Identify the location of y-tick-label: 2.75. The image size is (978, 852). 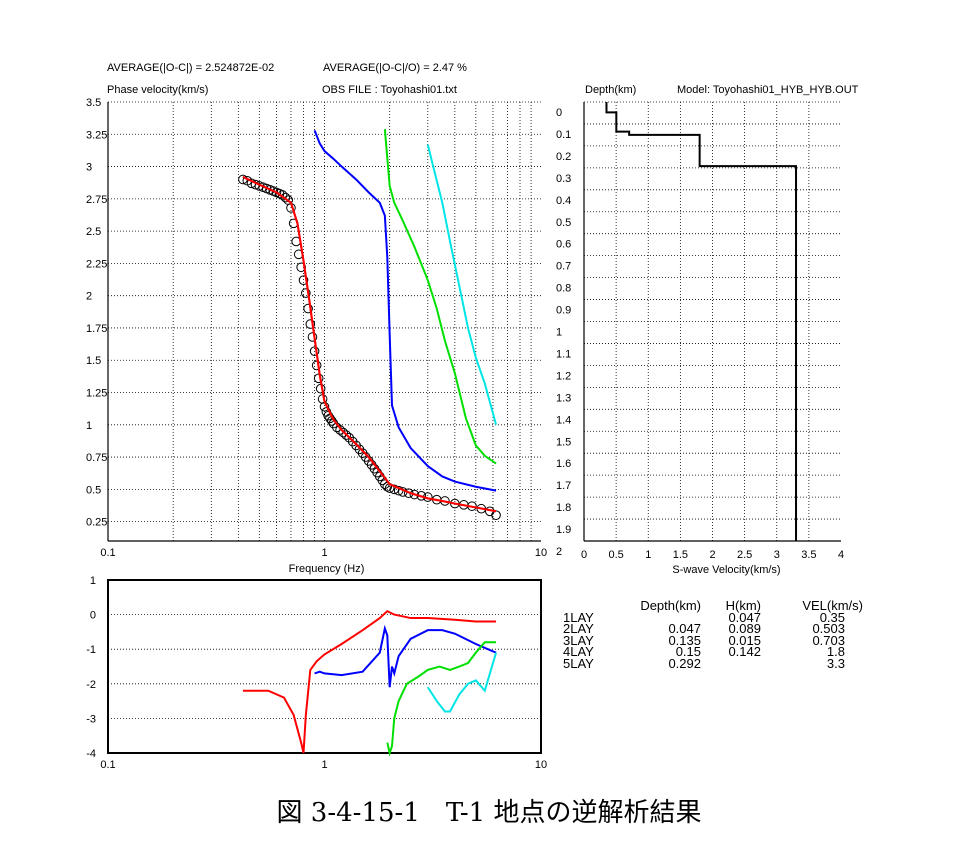
(96, 200).